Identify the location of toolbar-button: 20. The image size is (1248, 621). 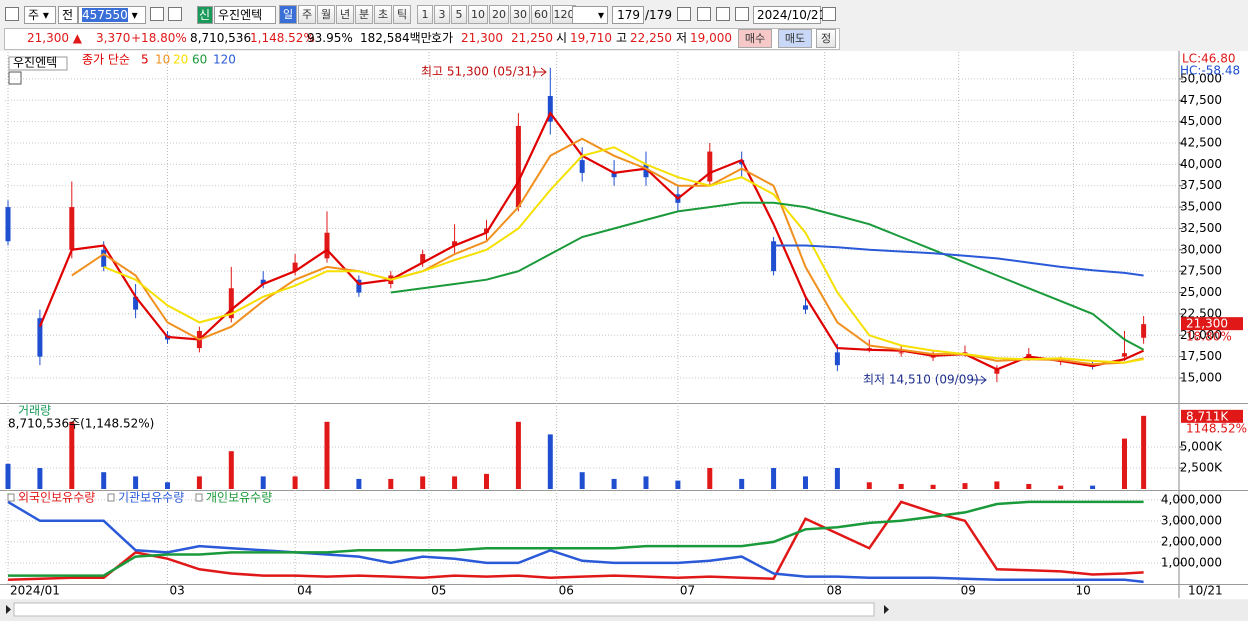
(499, 14).